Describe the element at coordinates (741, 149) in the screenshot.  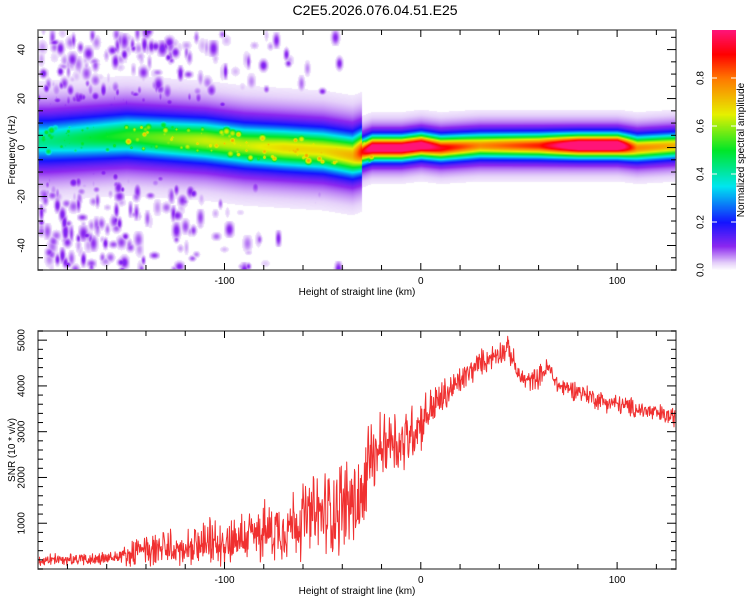
I see `colorbar-label: Normalized spectral amplitude` at that location.